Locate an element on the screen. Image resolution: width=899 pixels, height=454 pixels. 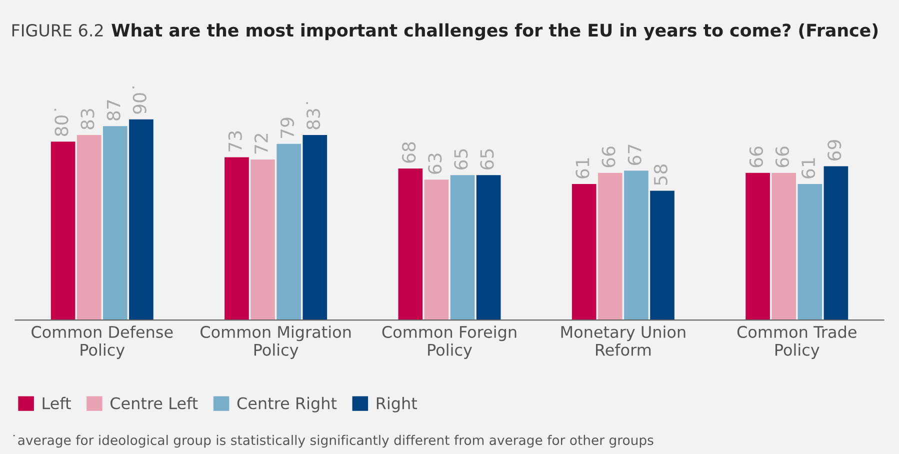
legend-label: Centre Right is located at coordinates (287, 404).